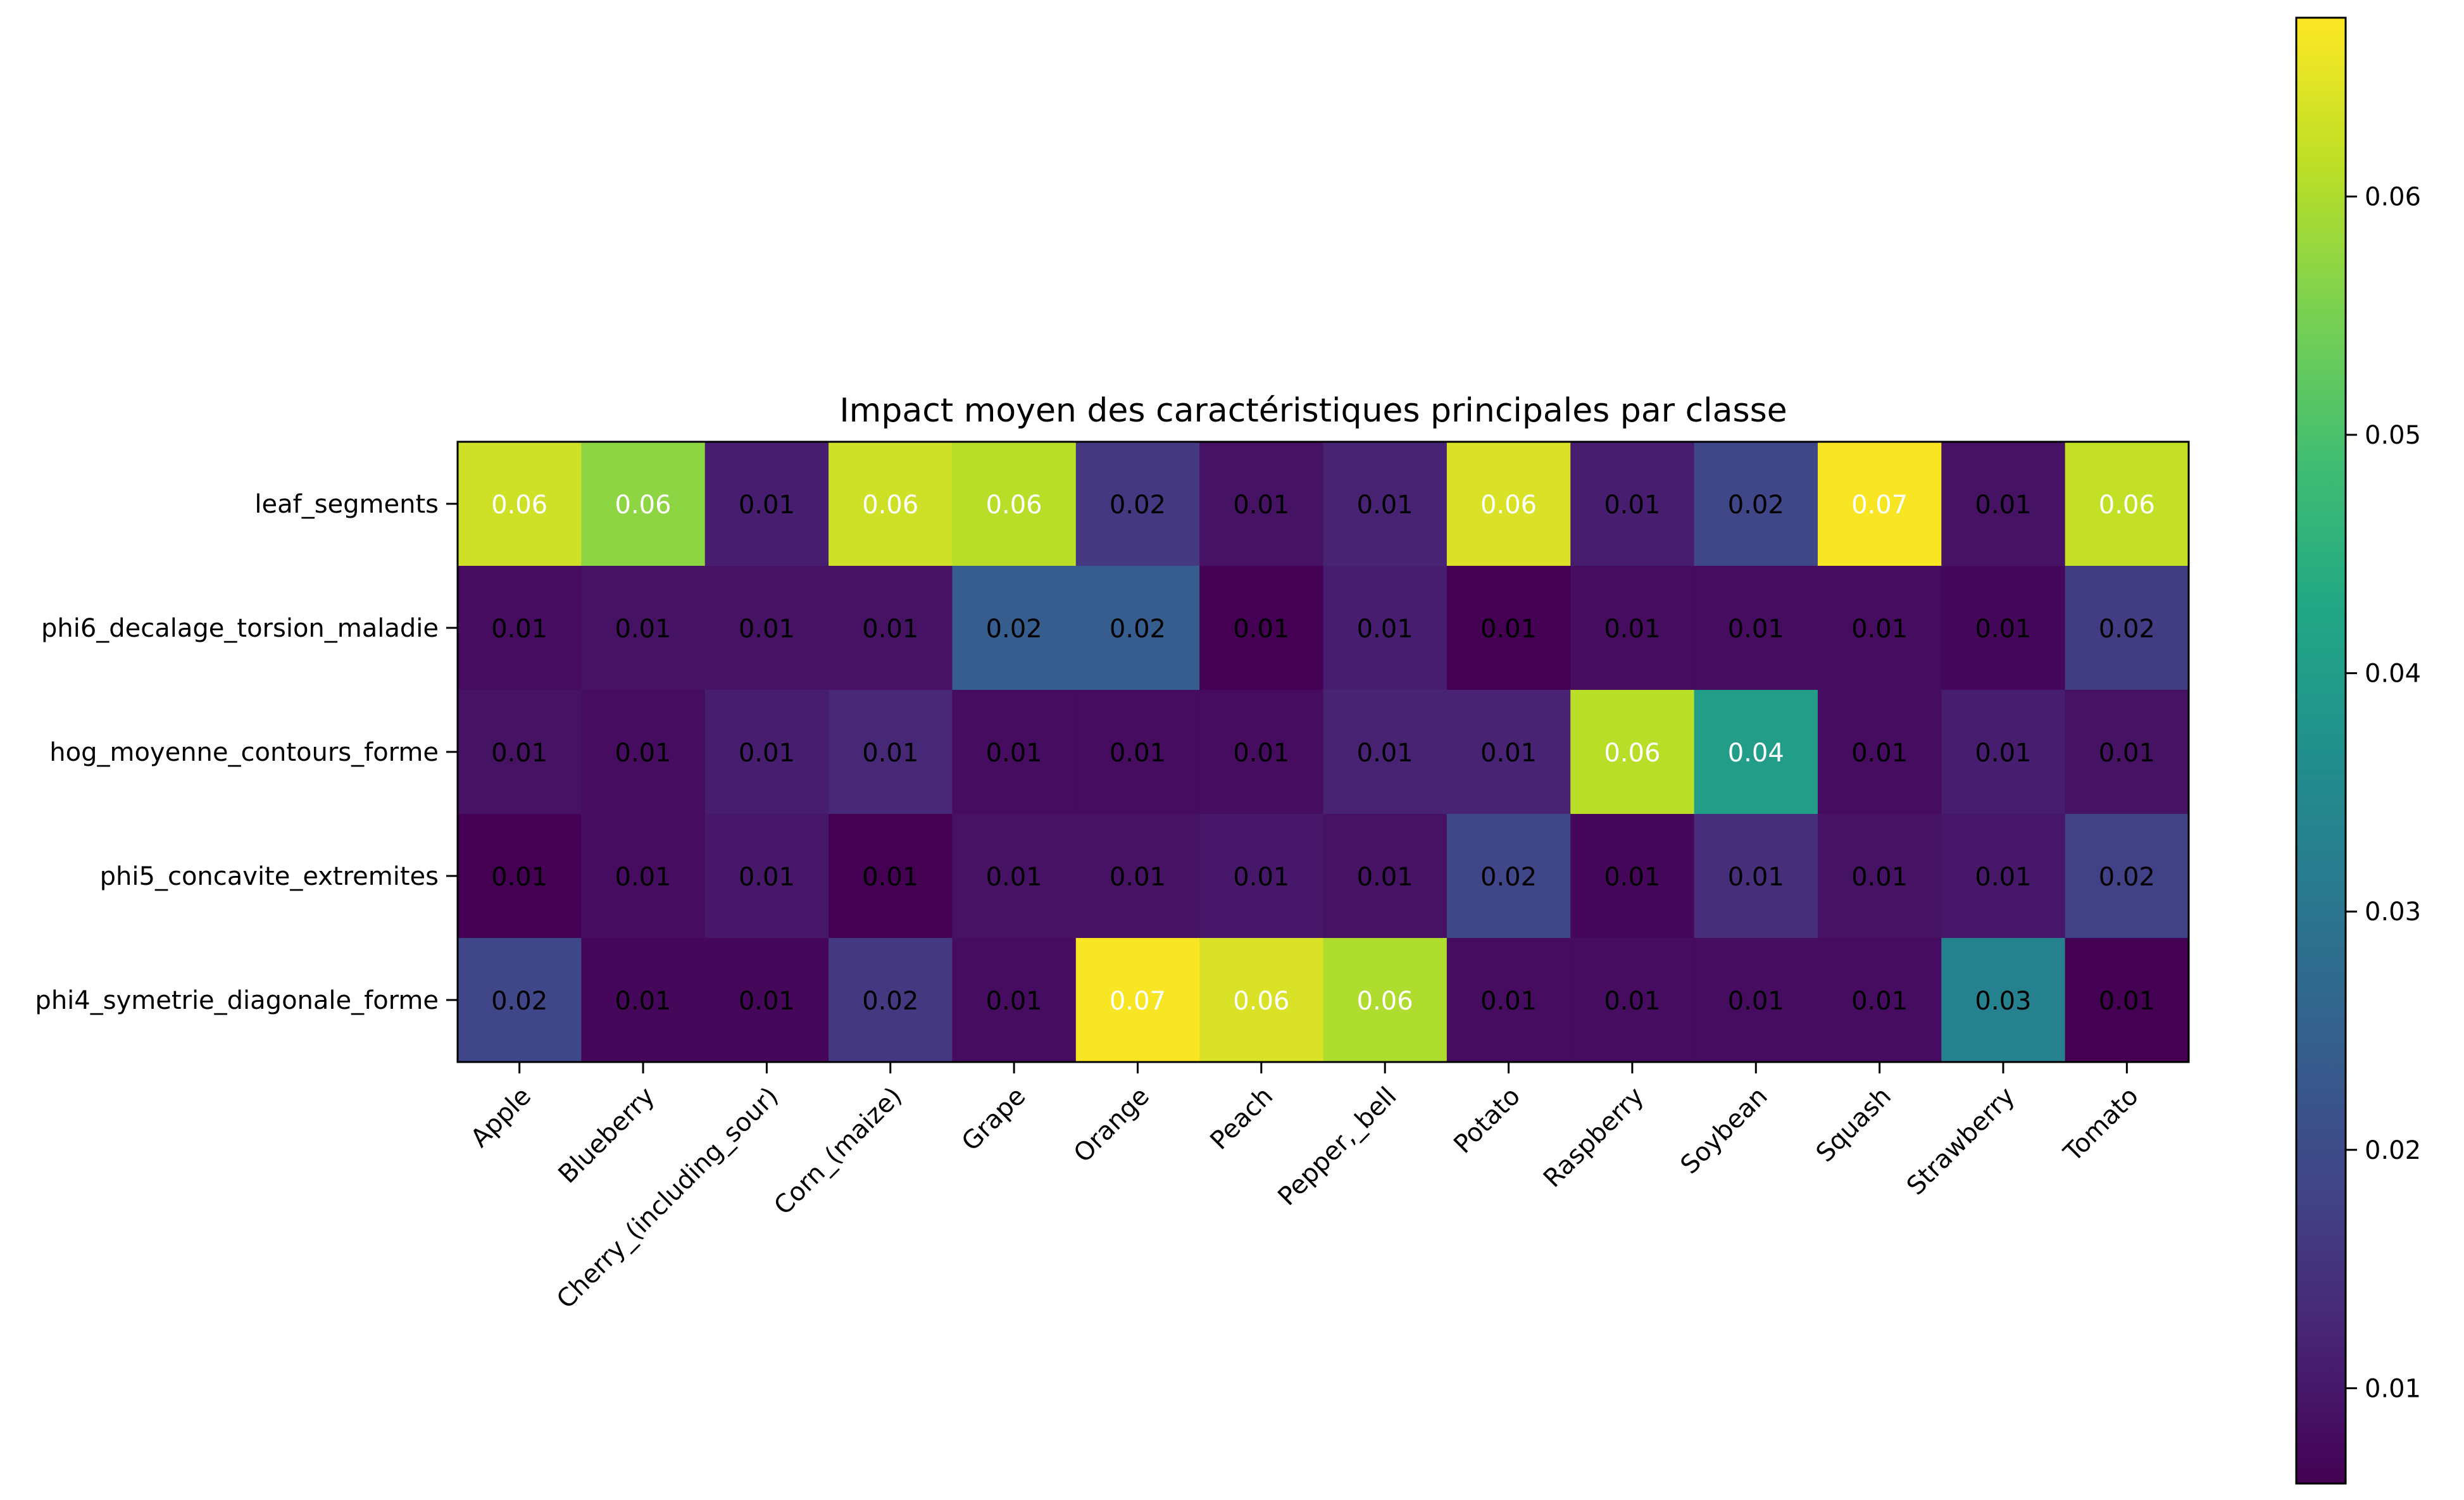  Describe the element at coordinates (501, 1118) in the screenshot. I see `x-tick-label: Apple` at that location.